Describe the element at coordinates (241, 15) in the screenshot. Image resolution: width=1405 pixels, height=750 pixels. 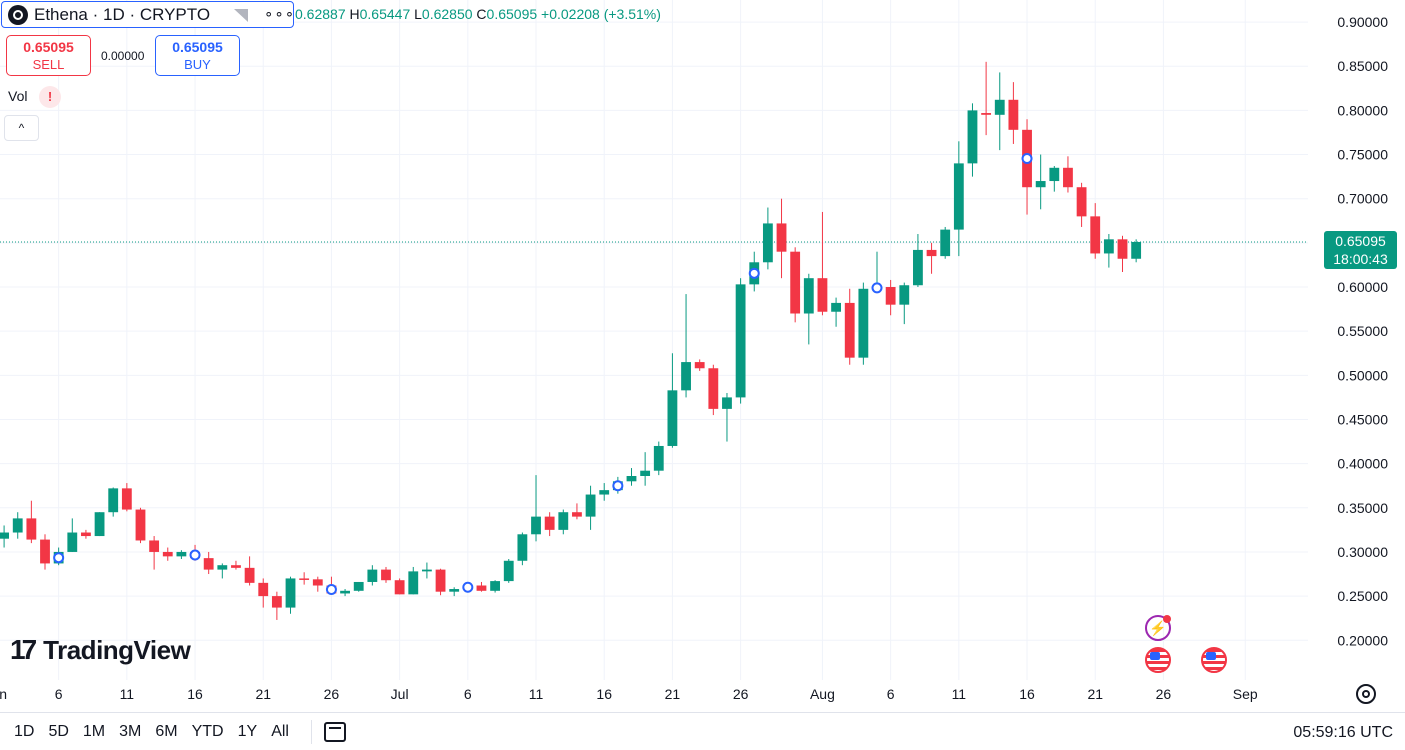
I see `flag-icon` at that location.